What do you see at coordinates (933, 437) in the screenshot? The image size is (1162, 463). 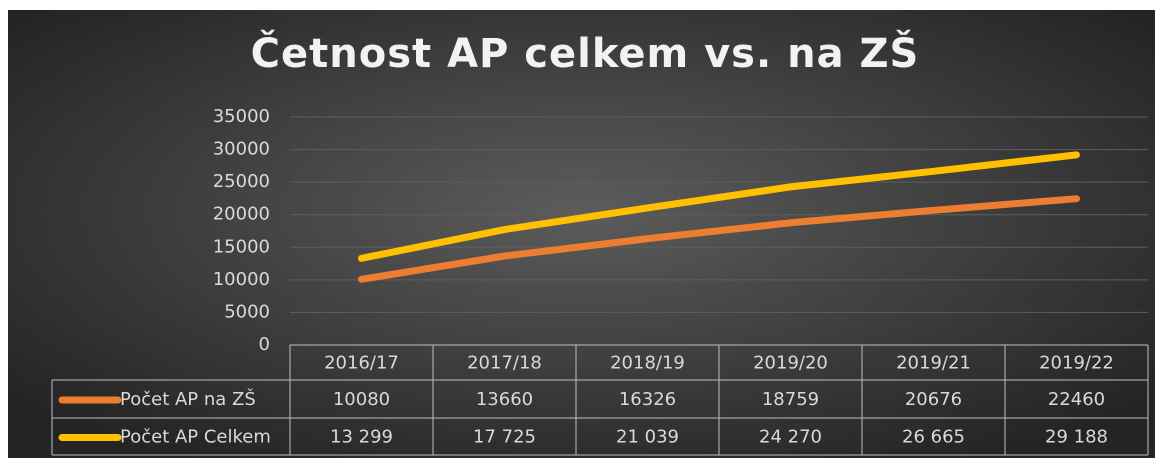 I see `table-value: 26 665` at bounding box center [933, 437].